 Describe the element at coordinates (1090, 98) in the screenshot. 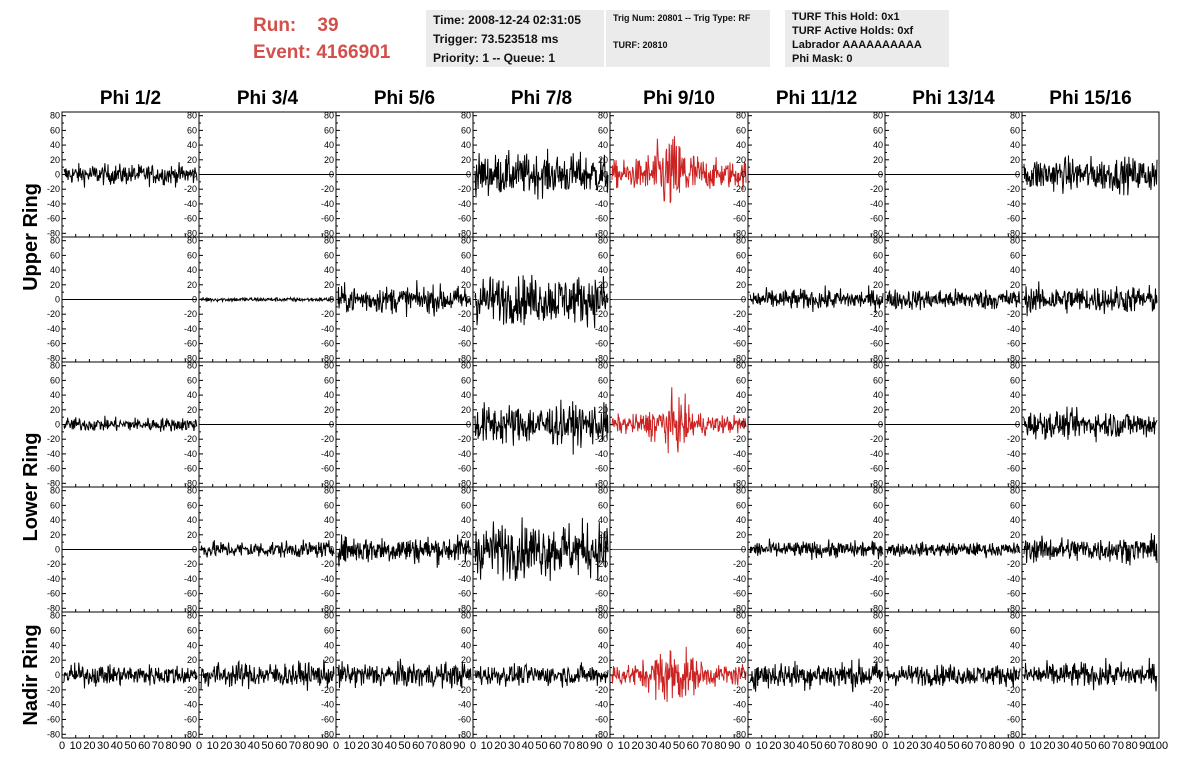

I see `column-title: Phi 15/16` at that location.